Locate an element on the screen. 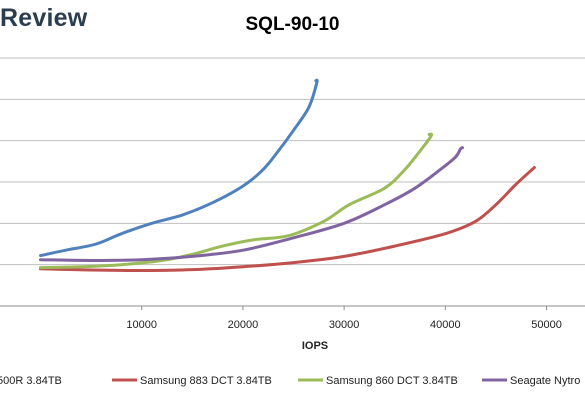 The width and height of the screenshot is (585, 401). legend-label-3: Seagate Nytro is located at coordinates (545, 381).